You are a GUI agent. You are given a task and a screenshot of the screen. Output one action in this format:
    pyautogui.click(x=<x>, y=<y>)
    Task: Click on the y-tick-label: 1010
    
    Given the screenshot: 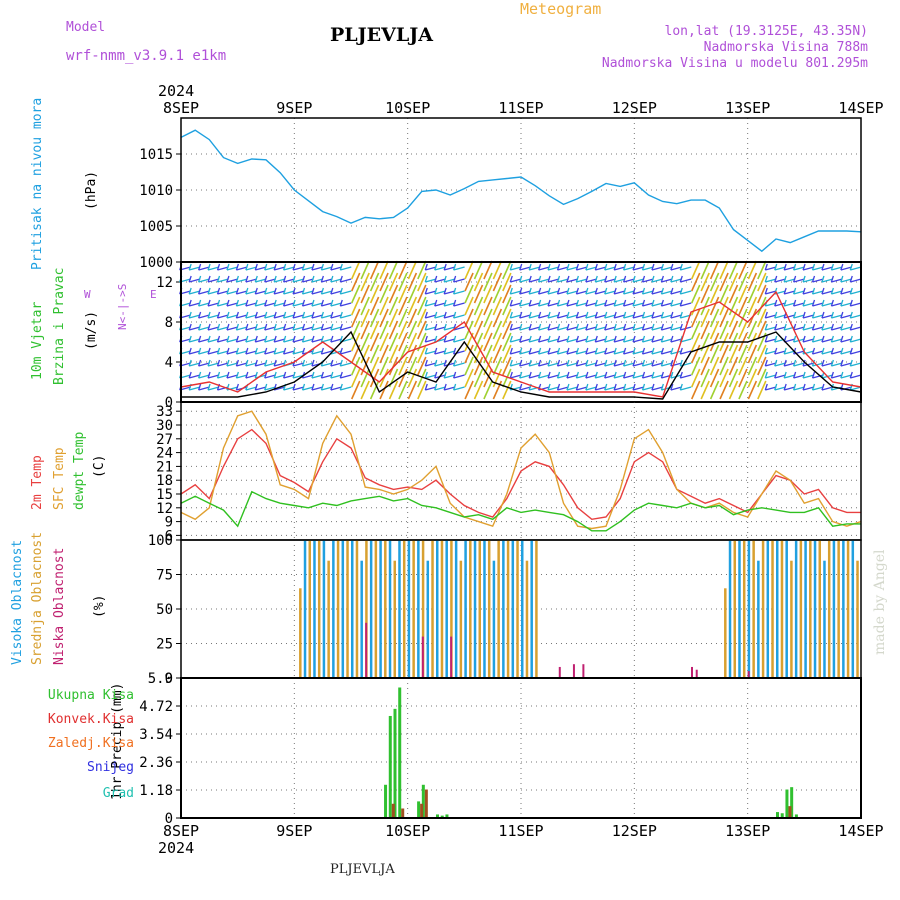 What is the action you would take?
    pyautogui.click(x=156, y=191)
    